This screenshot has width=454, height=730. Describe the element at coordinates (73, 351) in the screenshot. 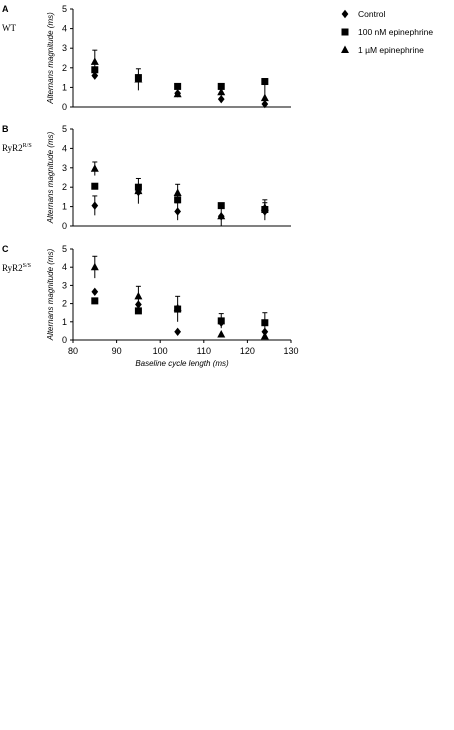

I see `x-tick-label: 80` at that location.